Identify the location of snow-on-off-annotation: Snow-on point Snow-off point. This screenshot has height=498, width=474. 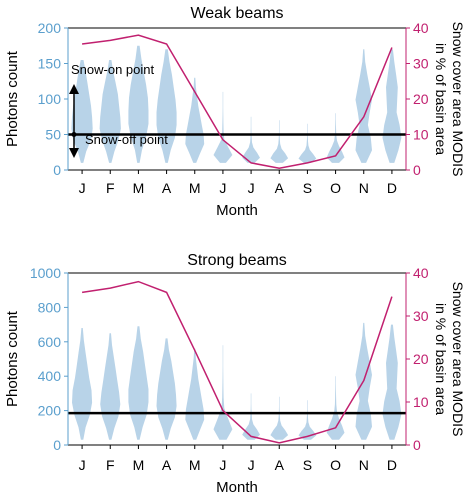
(118, 110).